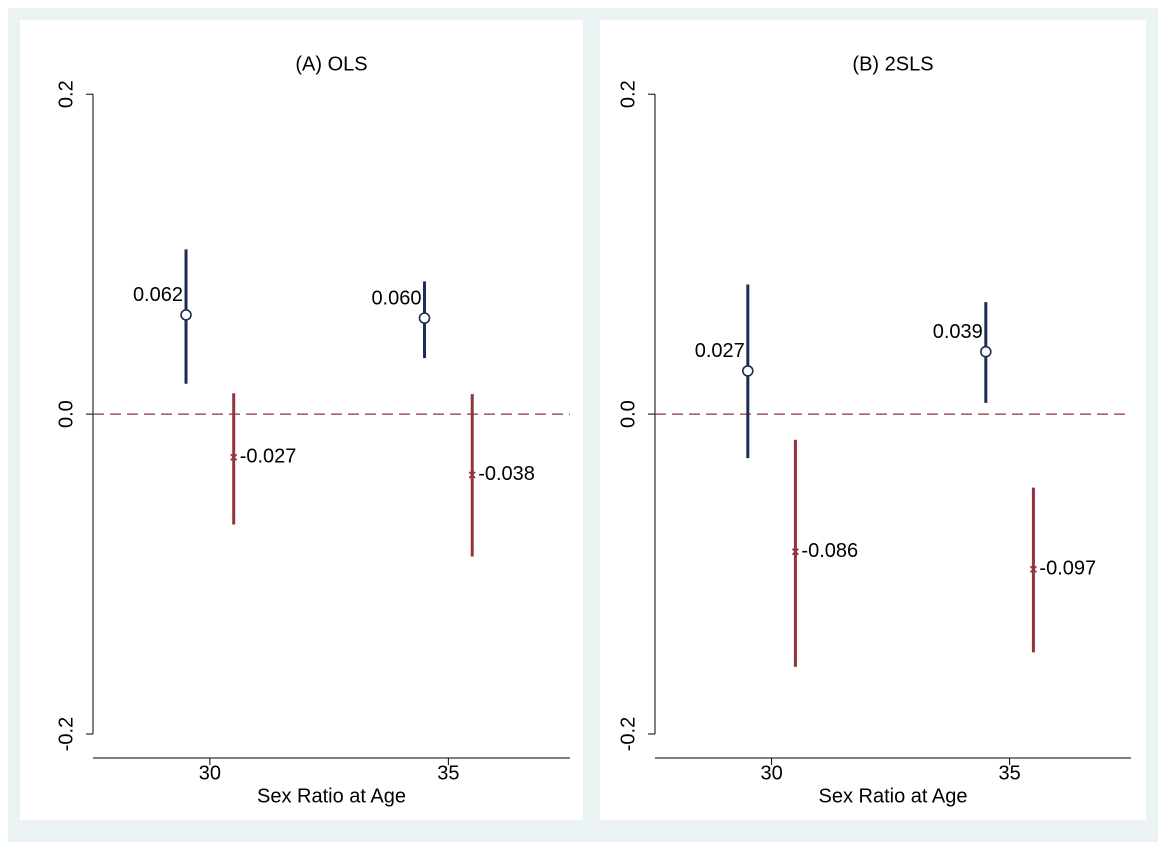 The width and height of the screenshot is (1166, 850). Describe the element at coordinates (331, 64) in the screenshot. I see `panel-title: (A) OLS` at that location.